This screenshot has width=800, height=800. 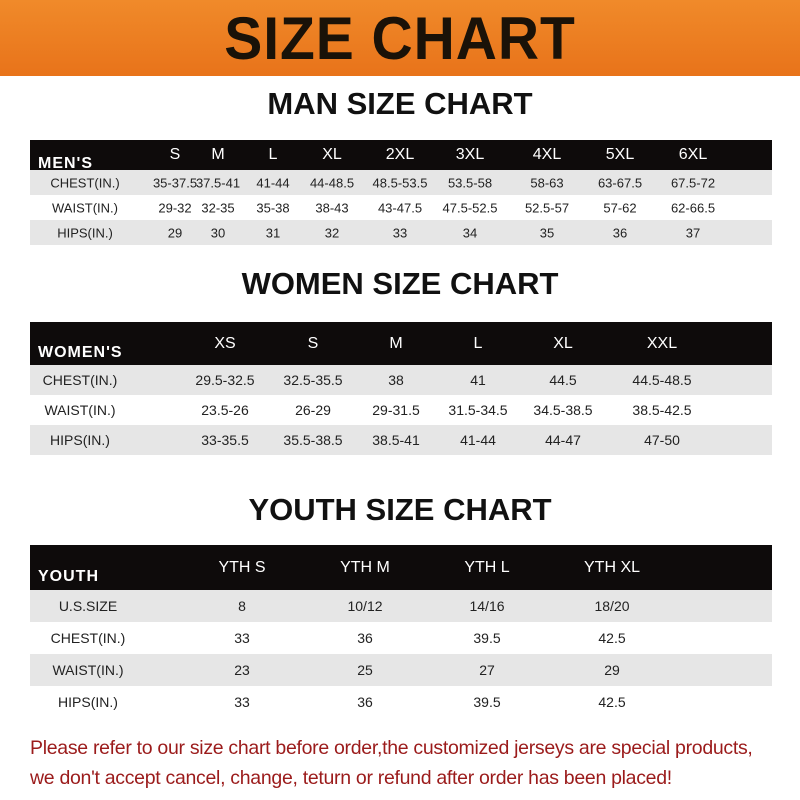 I want to click on table-cell: 48.5-53.5, so click(x=400, y=182).